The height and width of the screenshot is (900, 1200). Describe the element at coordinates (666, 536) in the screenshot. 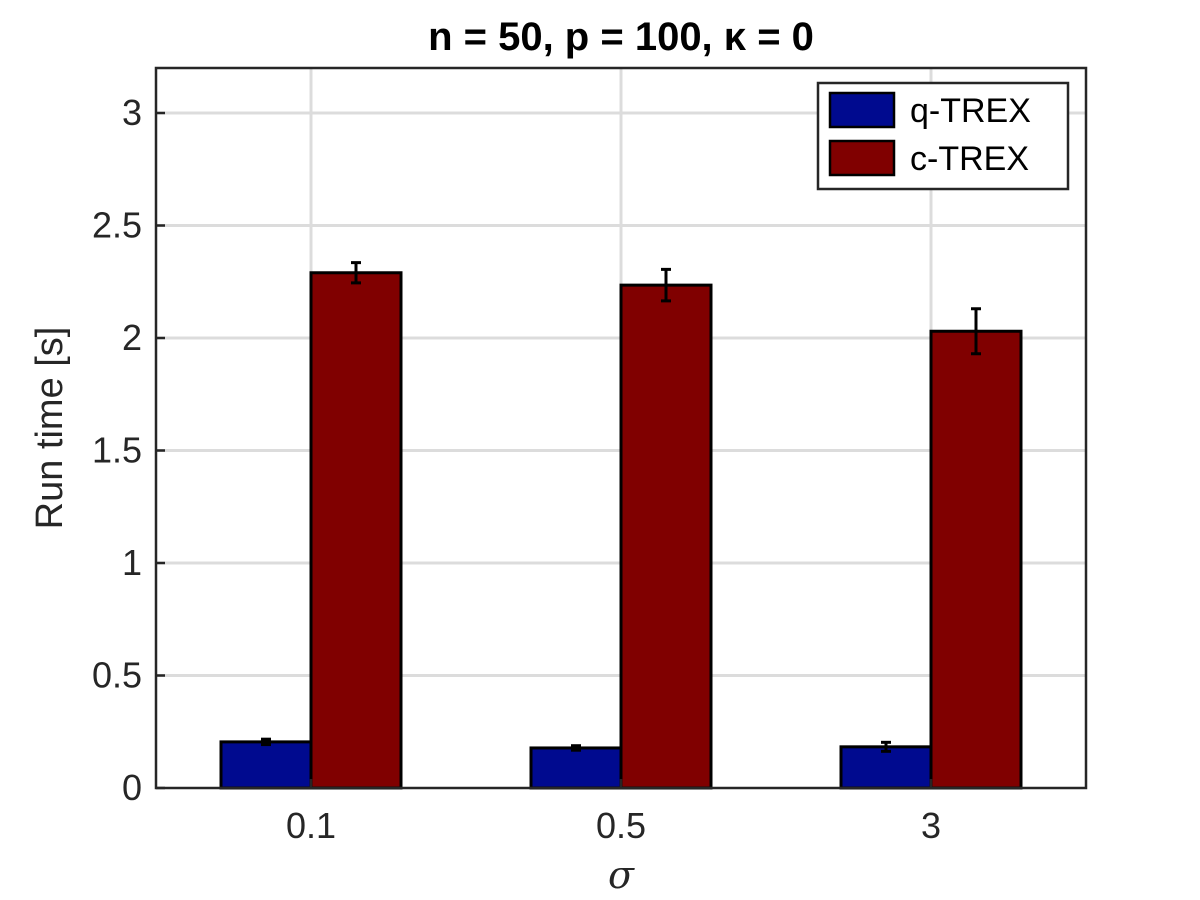

I see `bar-c-TREX-0.5` at that location.